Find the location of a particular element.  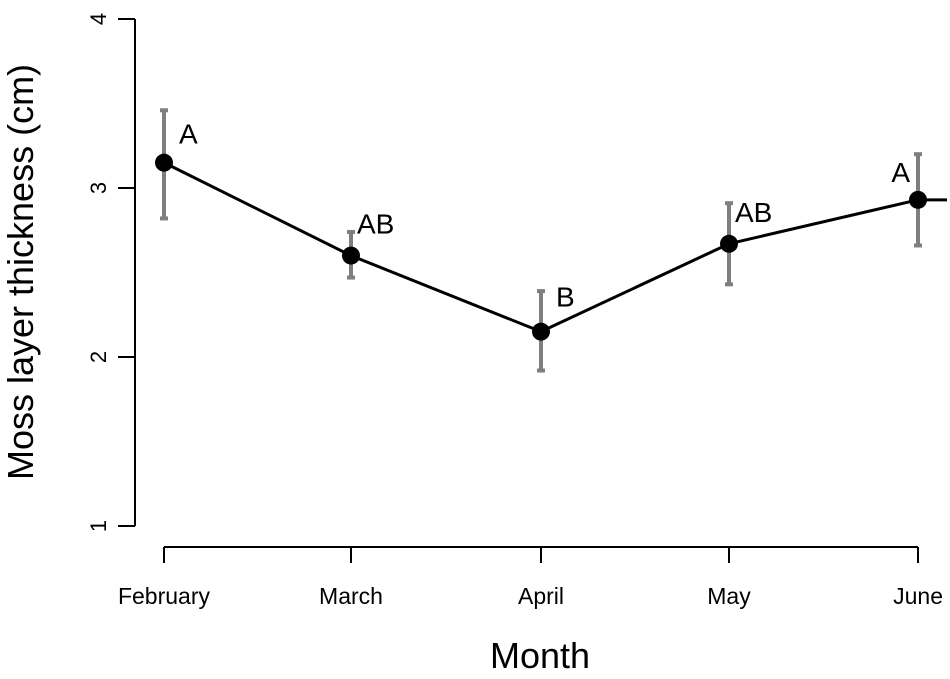

x-tick-label: February is located at coordinates (164, 596).